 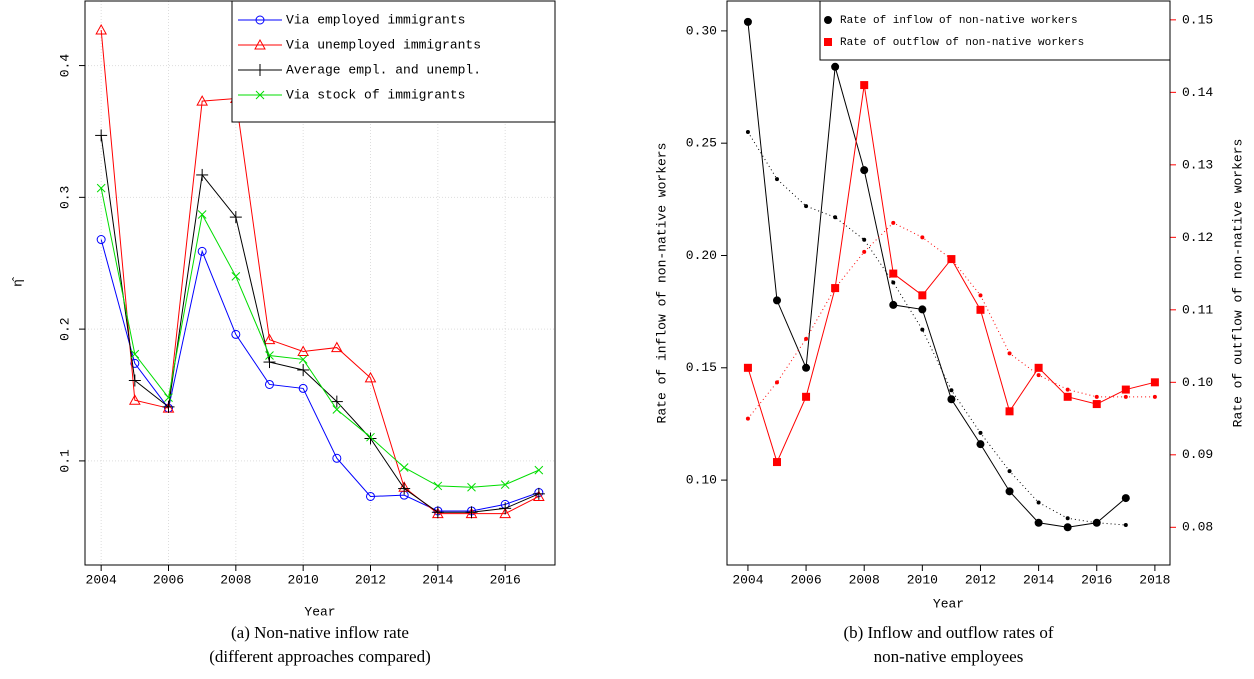 I want to click on y-tick-label: 0.15, so click(x=701, y=367).